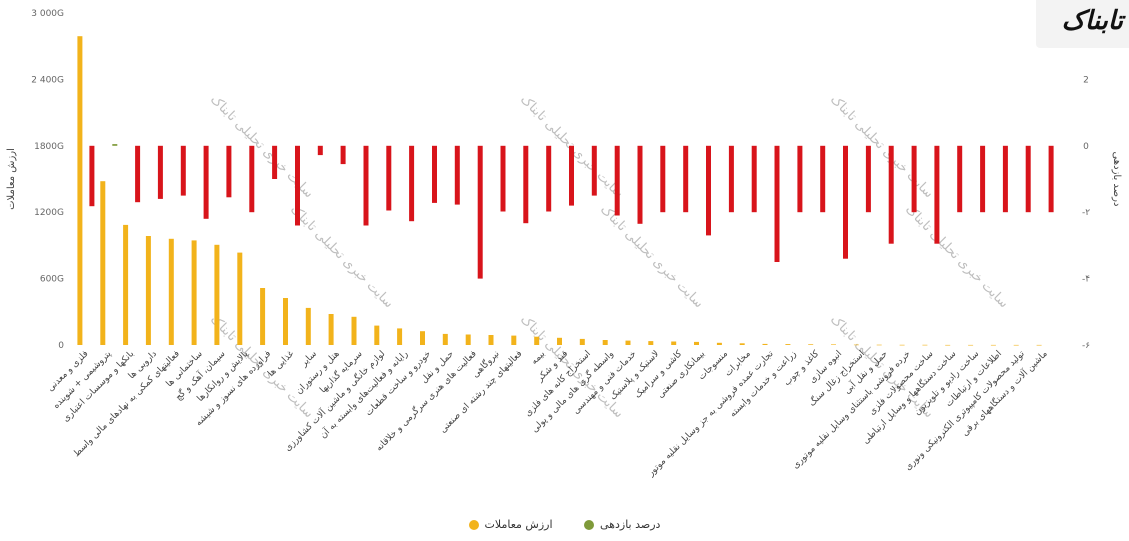 The image size is (1129, 541). What do you see at coordinates (1086, 80) in the screenshot?
I see `right-tick-label: 2` at bounding box center [1086, 80].